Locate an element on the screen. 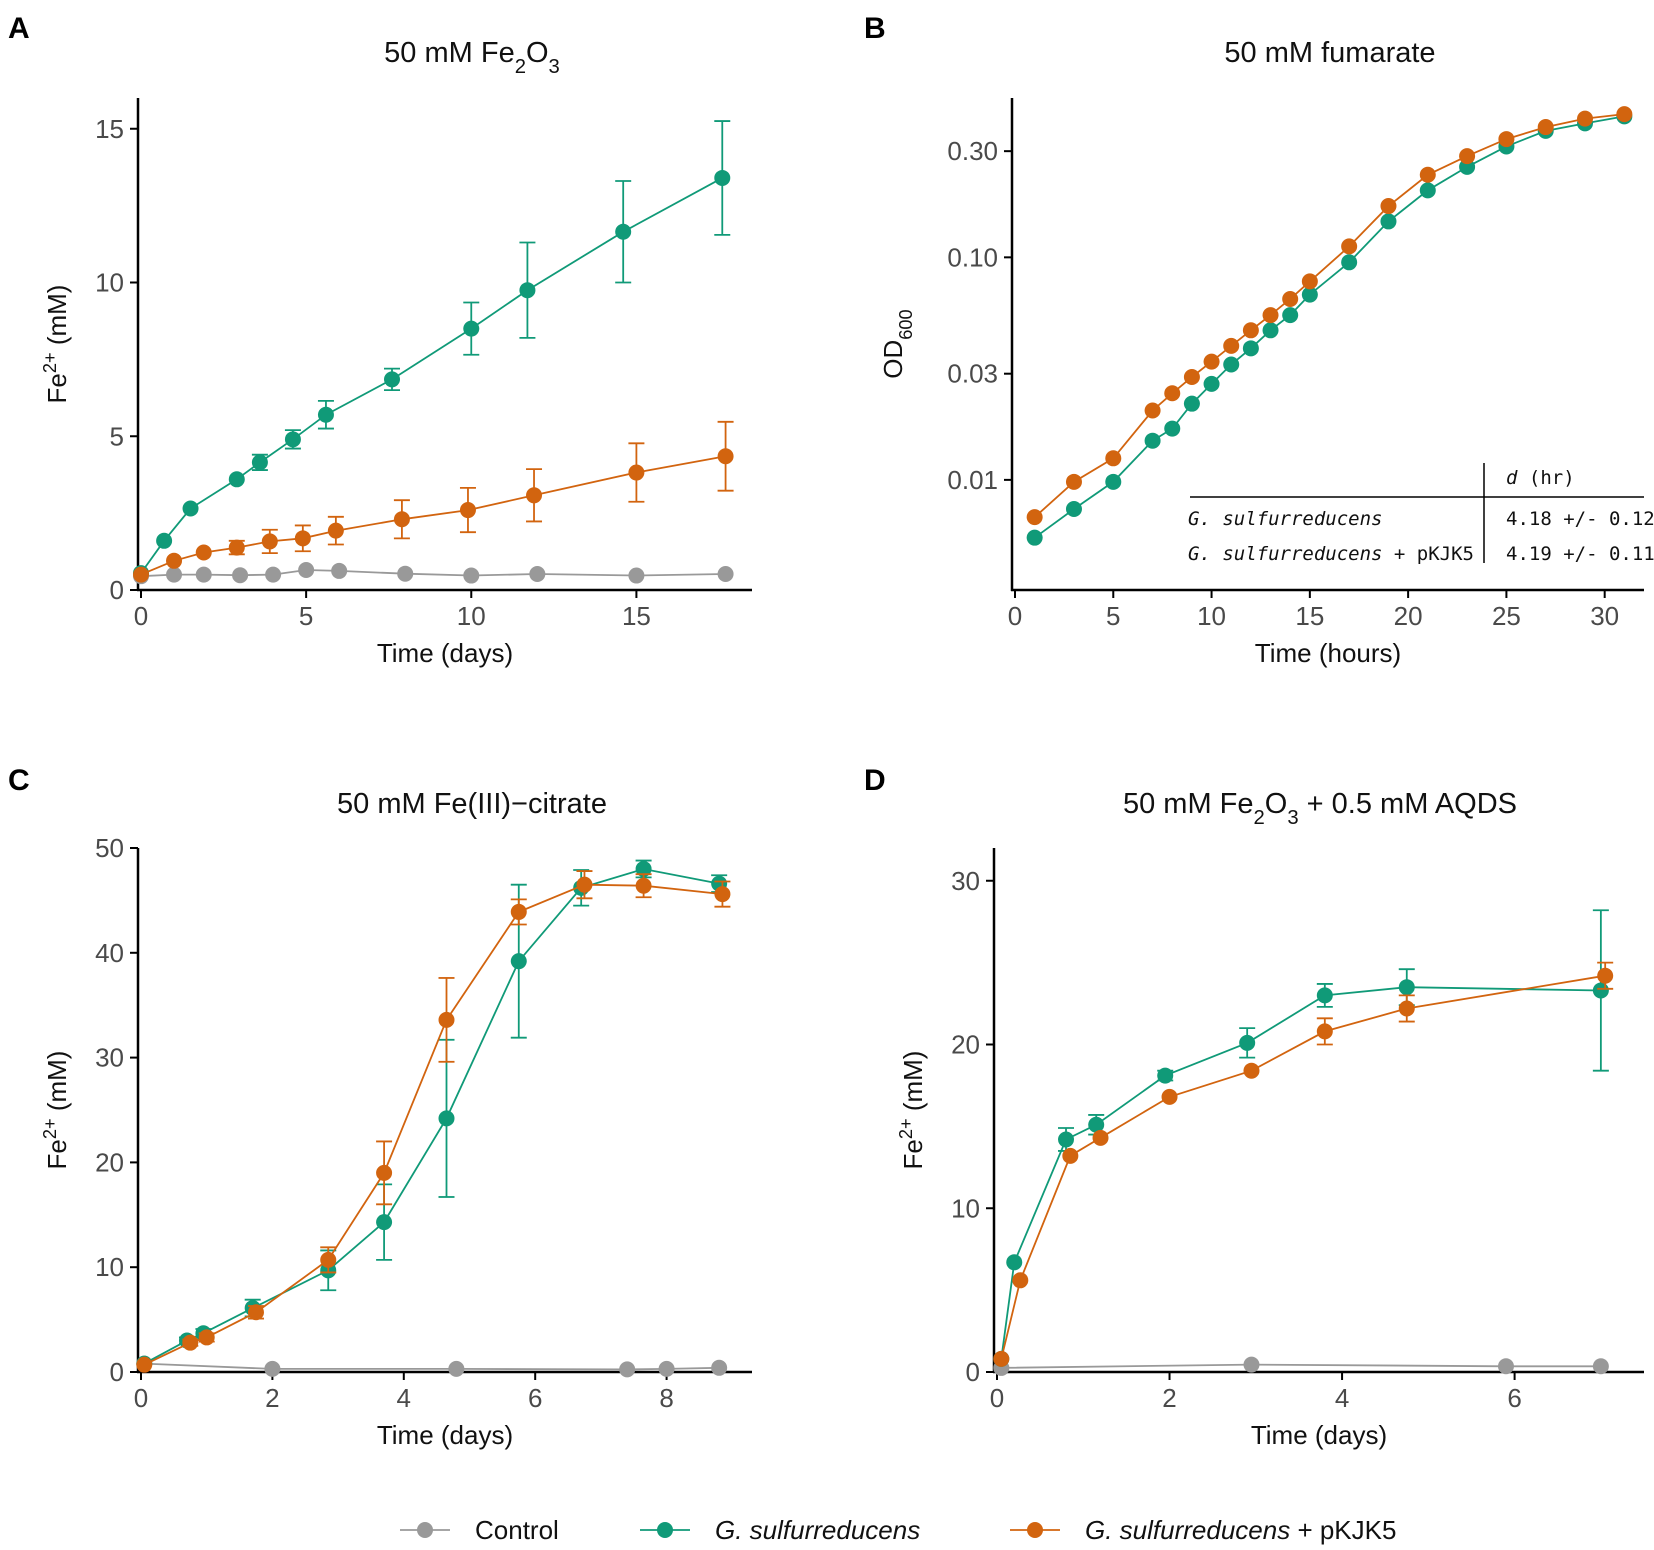 The width and height of the screenshot is (1654, 1550). chart-title: 50 mM Fe(III)−citrate is located at coordinates (472, 804).